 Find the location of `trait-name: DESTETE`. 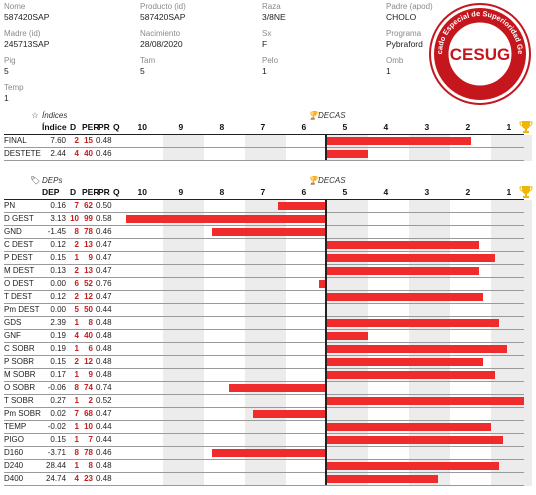

trait-name: DESTETE is located at coordinates (22, 153).